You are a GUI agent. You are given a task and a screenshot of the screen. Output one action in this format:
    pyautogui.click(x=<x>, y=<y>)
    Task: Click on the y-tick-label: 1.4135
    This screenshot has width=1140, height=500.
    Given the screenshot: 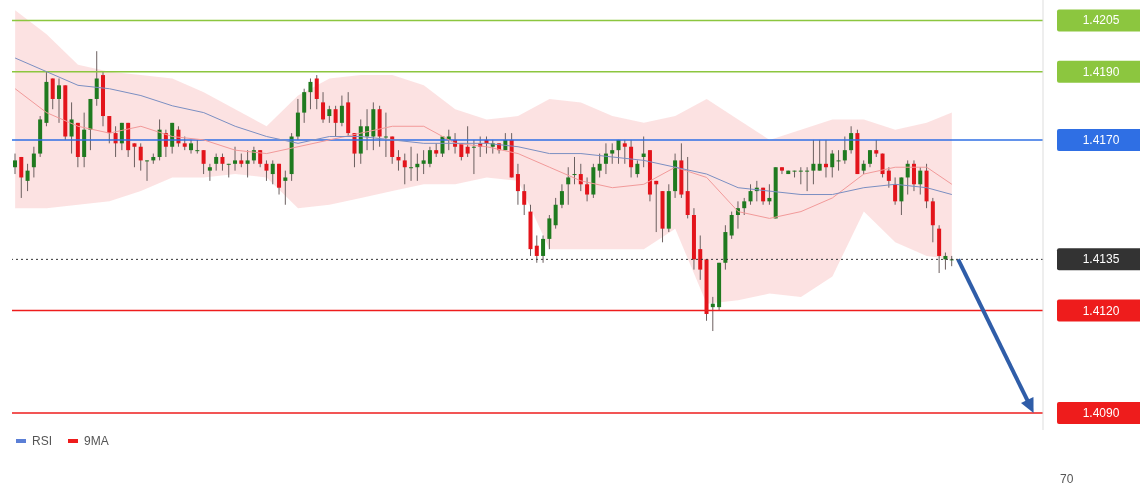 What is the action you would take?
    pyautogui.click(x=1101, y=259)
    